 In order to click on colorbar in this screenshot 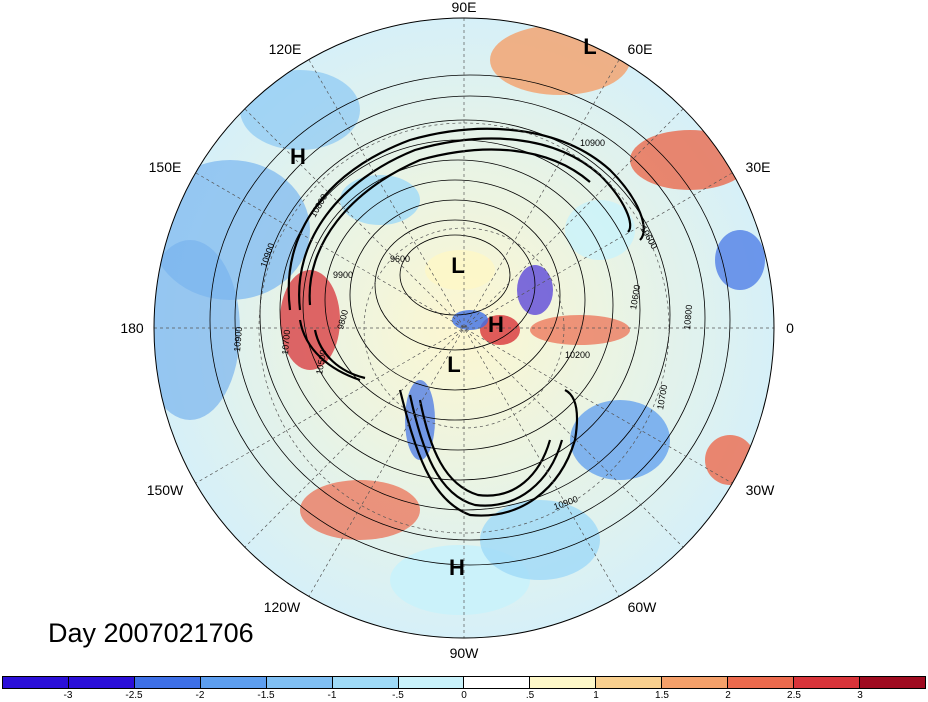, I will do `click(464, 682)`.